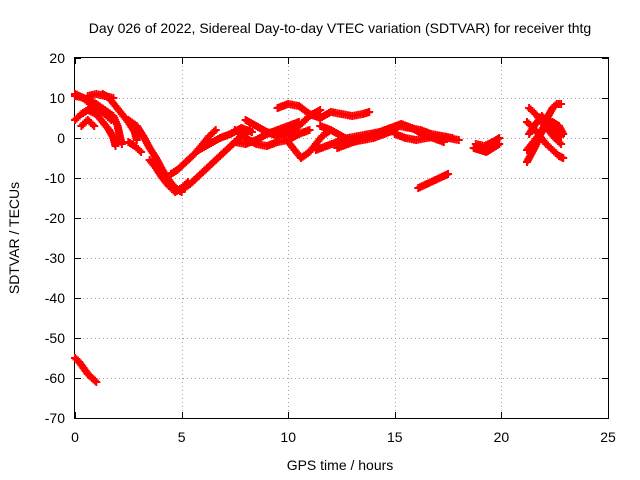  What do you see at coordinates (75, 437) in the screenshot?
I see `x-tick-label: 0` at bounding box center [75, 437].